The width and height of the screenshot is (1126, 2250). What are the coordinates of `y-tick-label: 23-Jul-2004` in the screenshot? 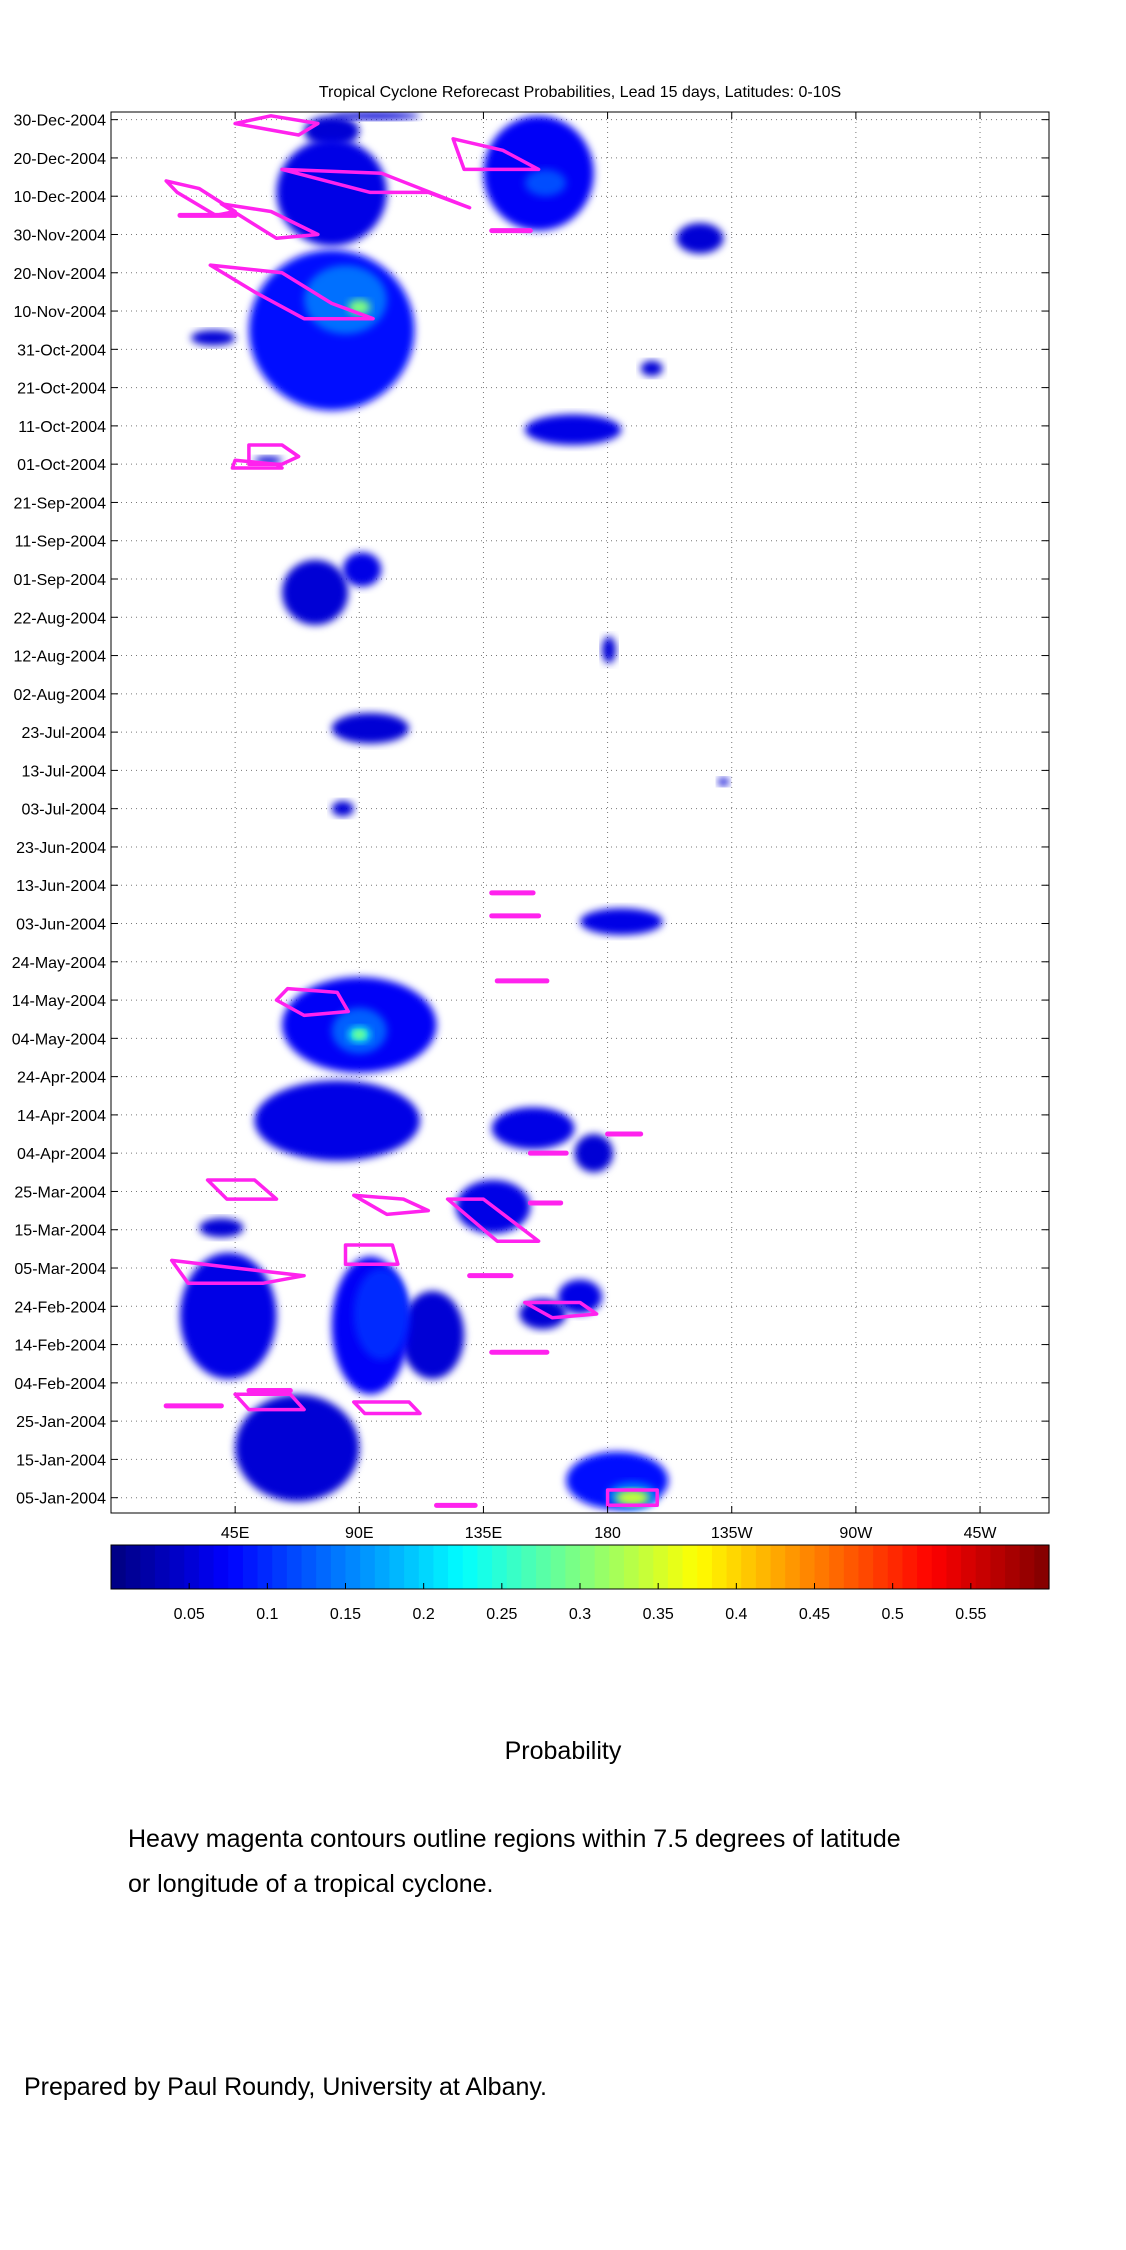 It's located at (64, 733).